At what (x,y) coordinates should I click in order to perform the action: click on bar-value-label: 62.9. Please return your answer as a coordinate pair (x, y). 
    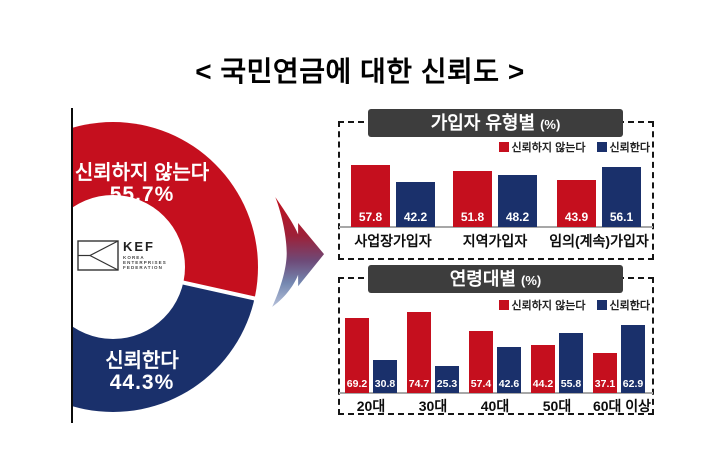
    Looking at the image, I should click on (633, 384).